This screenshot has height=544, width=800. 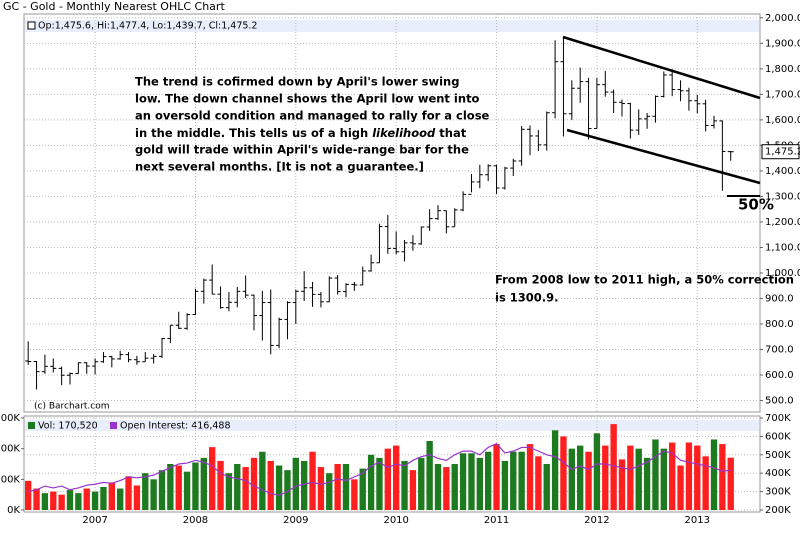 What do you see at coordinates (31, 425) in the screenshot?
I see `legend-swatch` at bounding box center [31, 425].